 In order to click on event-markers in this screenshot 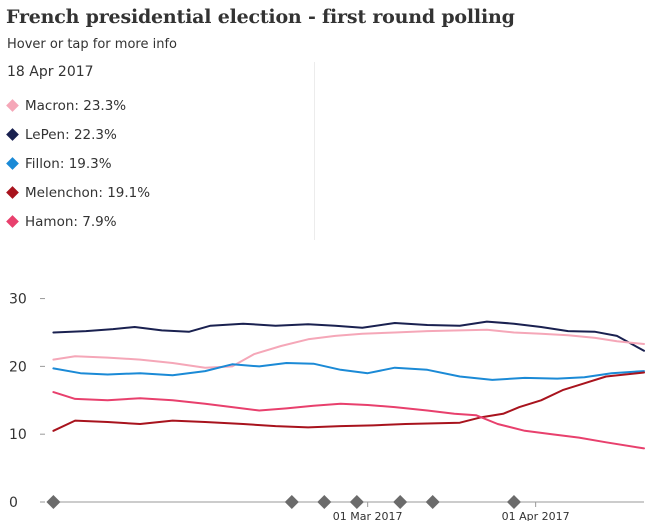, I will do `click(283, 502)`.